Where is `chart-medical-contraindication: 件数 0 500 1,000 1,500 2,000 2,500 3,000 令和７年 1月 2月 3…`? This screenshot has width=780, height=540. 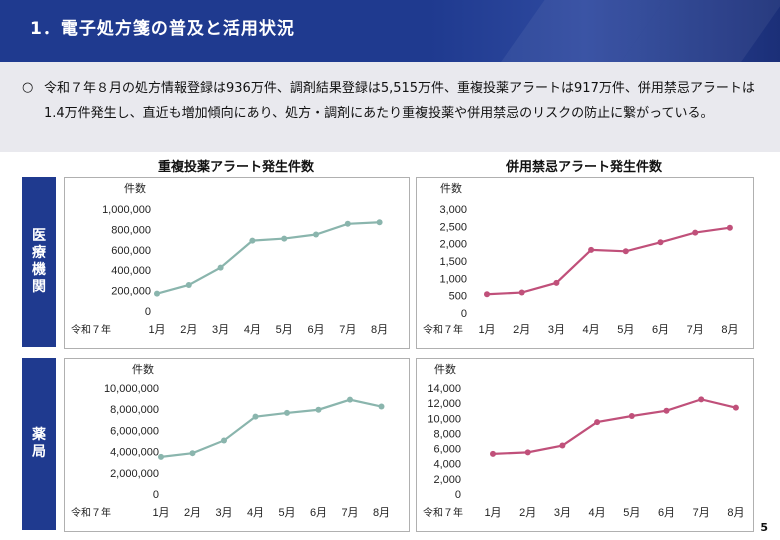 chart-medical-contraindication: 件数 0 500 1,000 1,500 2,000 2,500 3,000 令和７年 1月 2月 3… is located at coordinates (580, 259).